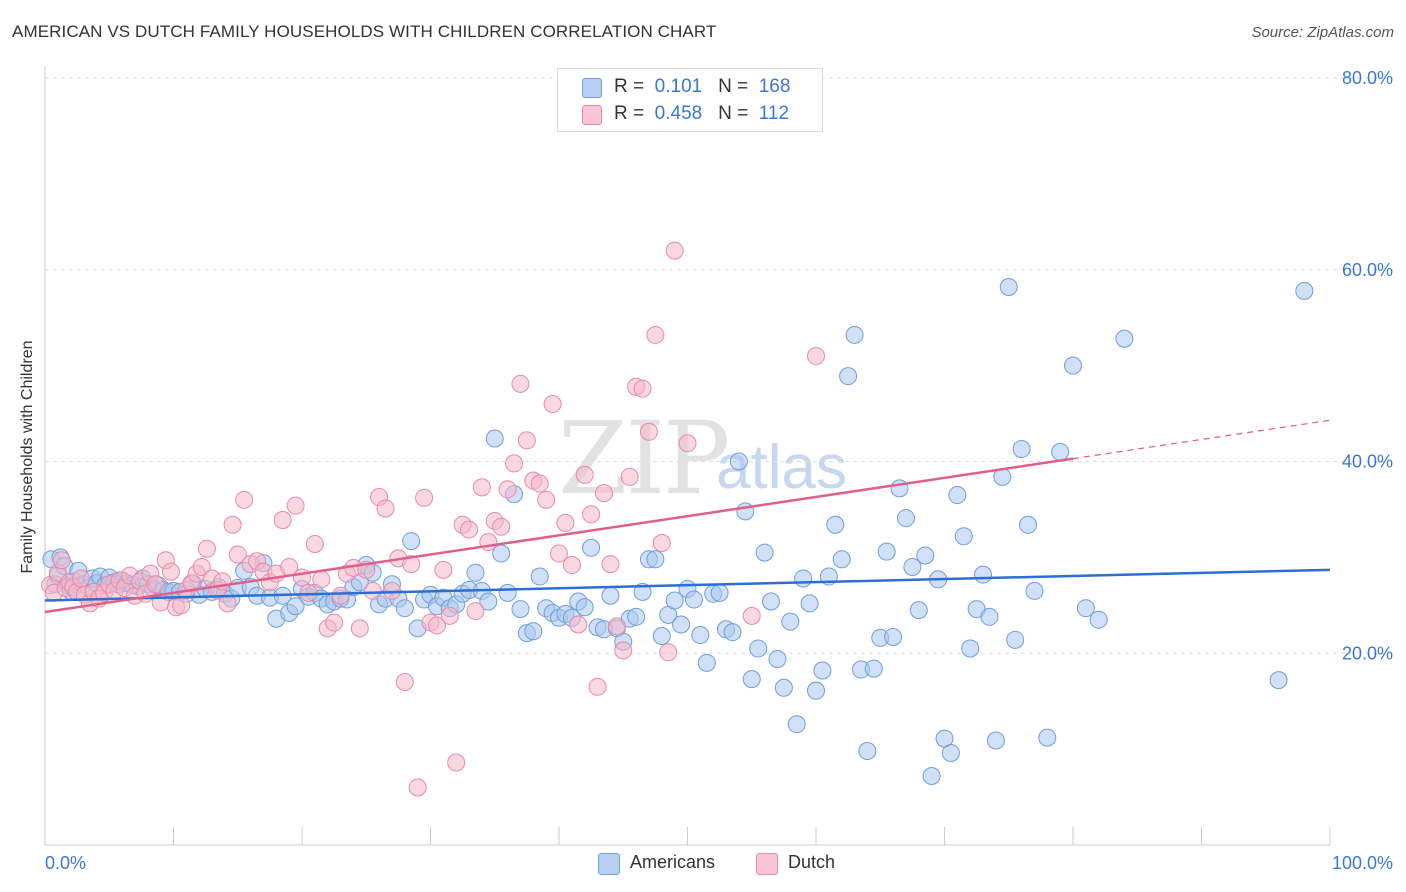 The height and width of the screenshot is (892, 1406). What do you see at coordinates (609, 864) in the screenshot?
I see `americans-legend-icon` at bounding box center [609, 864].